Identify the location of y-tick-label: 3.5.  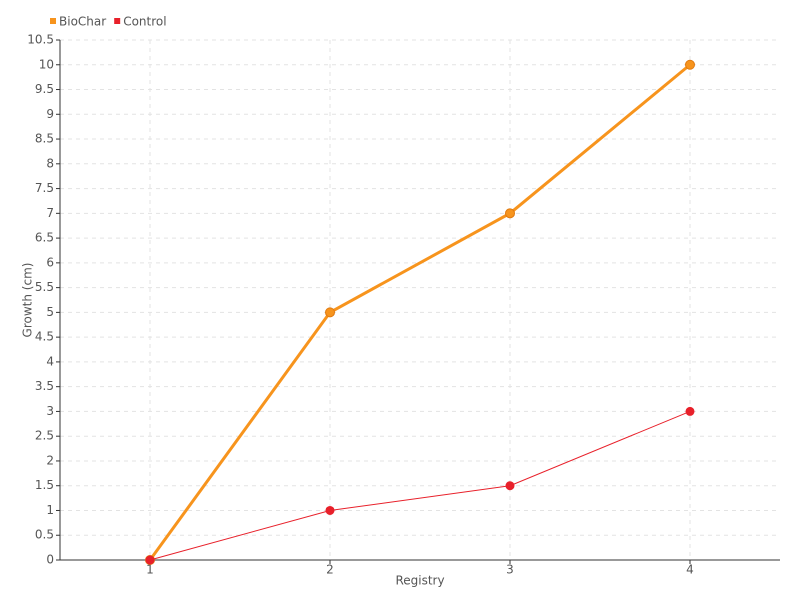
(44, 386).